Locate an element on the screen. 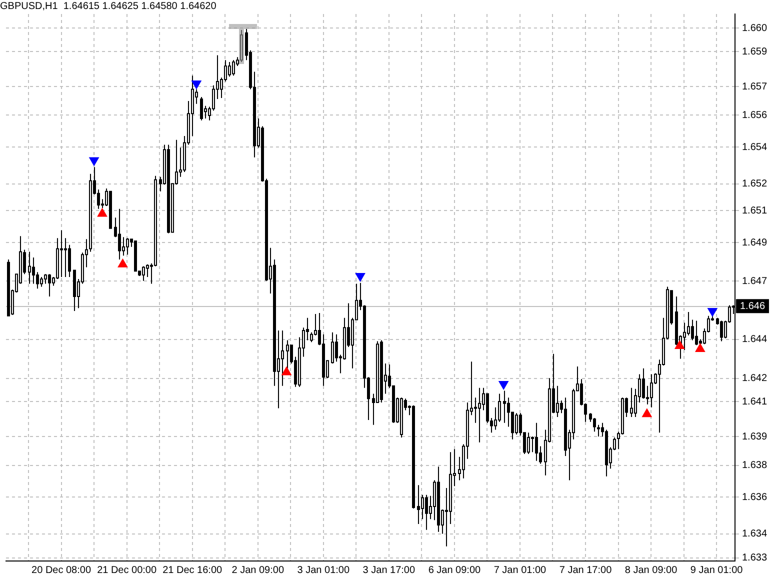  y-tick-label: 1.647 is located at coordinates (755, 281).